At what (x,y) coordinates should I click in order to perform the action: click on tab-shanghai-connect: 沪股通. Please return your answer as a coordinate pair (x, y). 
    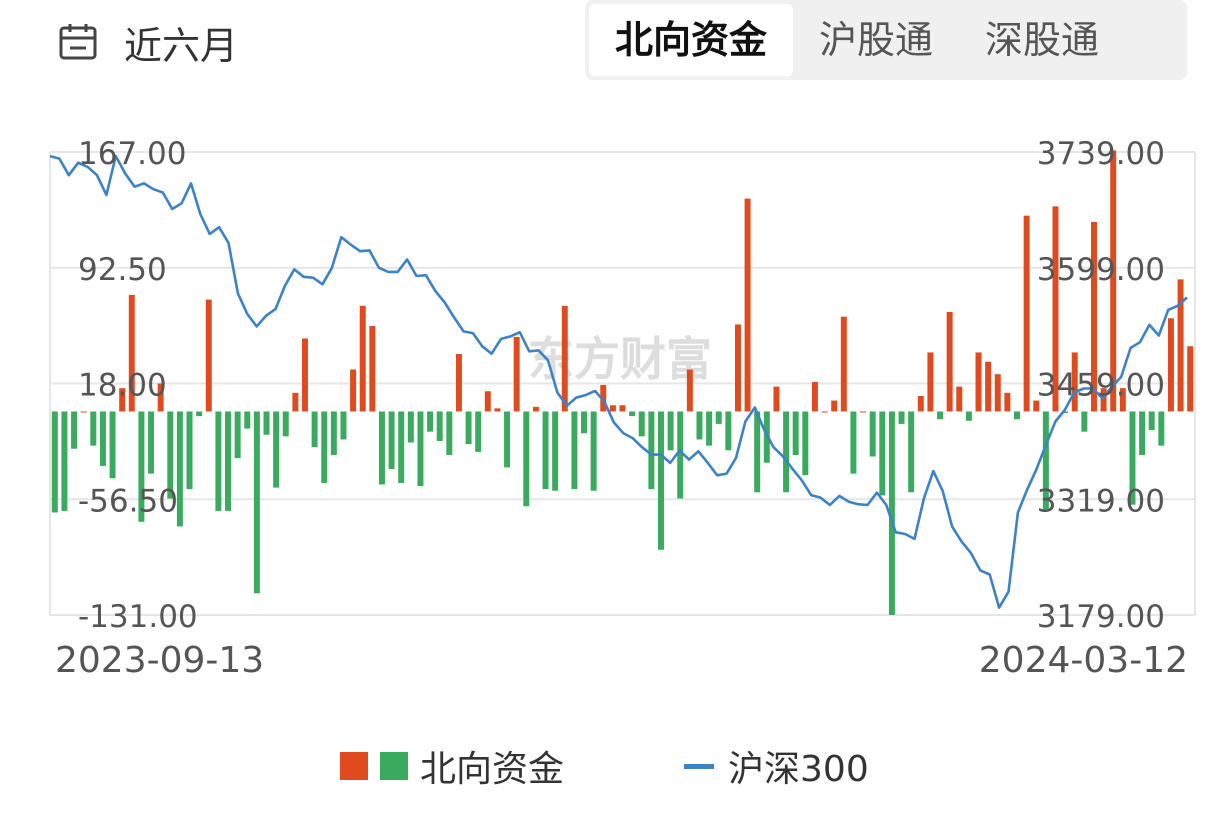
    Looking at the image, I should click on (876, 40).